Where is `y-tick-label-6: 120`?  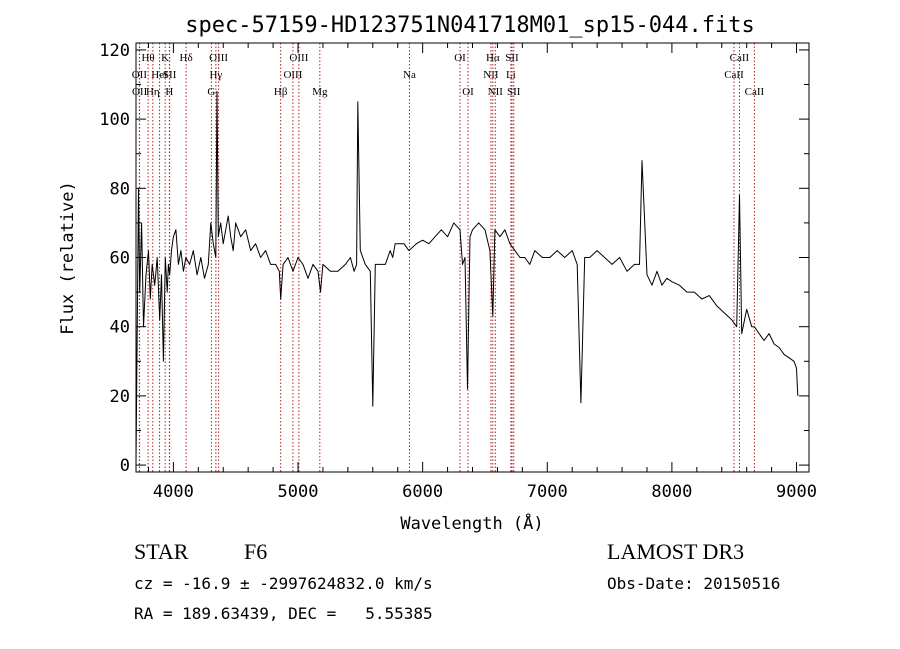
y-tick-label-6: 120 is located at coordinates (114, 51).